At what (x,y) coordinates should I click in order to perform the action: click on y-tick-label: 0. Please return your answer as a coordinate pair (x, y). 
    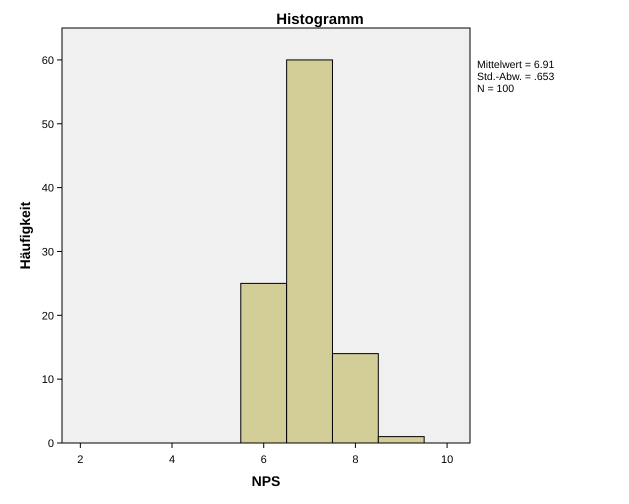
    Looking at the image, I should click on (51, 444).